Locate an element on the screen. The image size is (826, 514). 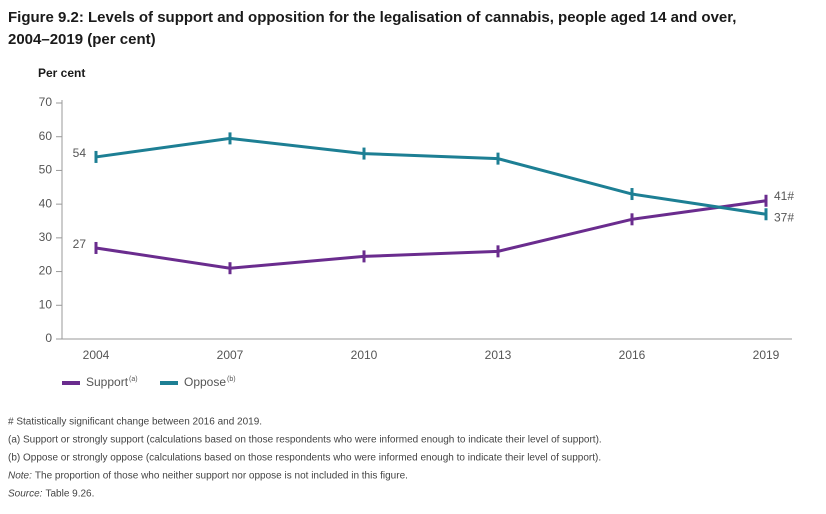
y-tick-label: 40 is located at coordinates (46, 203).